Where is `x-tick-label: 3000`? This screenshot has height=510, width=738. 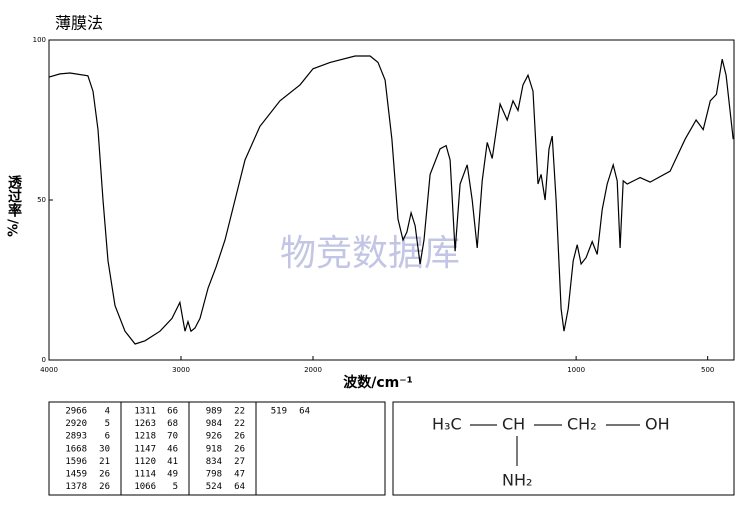
x-tick-label: 3000 is located at coordinates (181, 370).